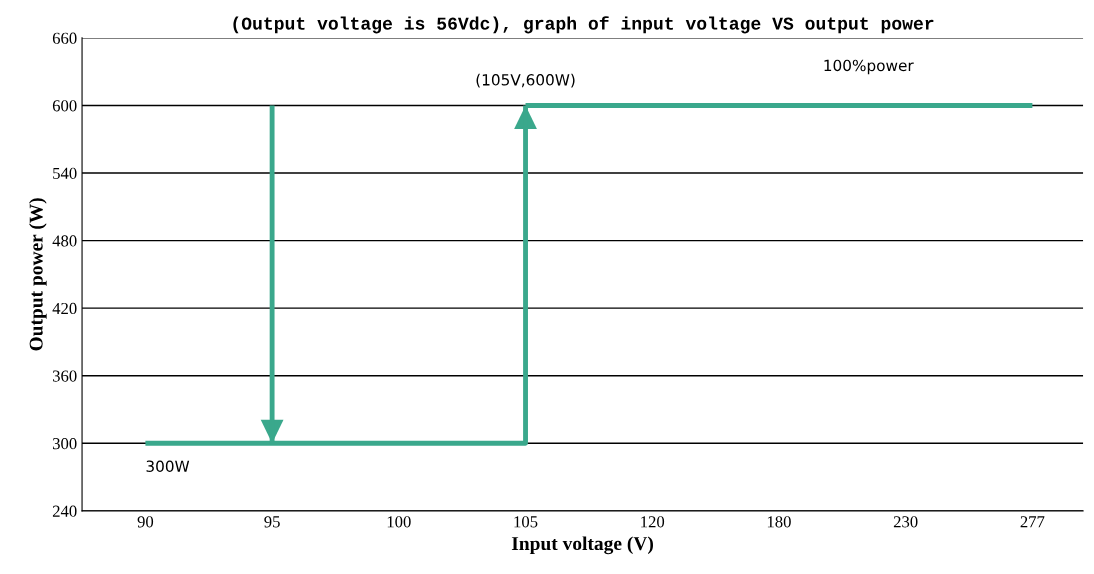 The image size is (1094, 574). I want to click on y-tick-label: 420, so click(64, 308).